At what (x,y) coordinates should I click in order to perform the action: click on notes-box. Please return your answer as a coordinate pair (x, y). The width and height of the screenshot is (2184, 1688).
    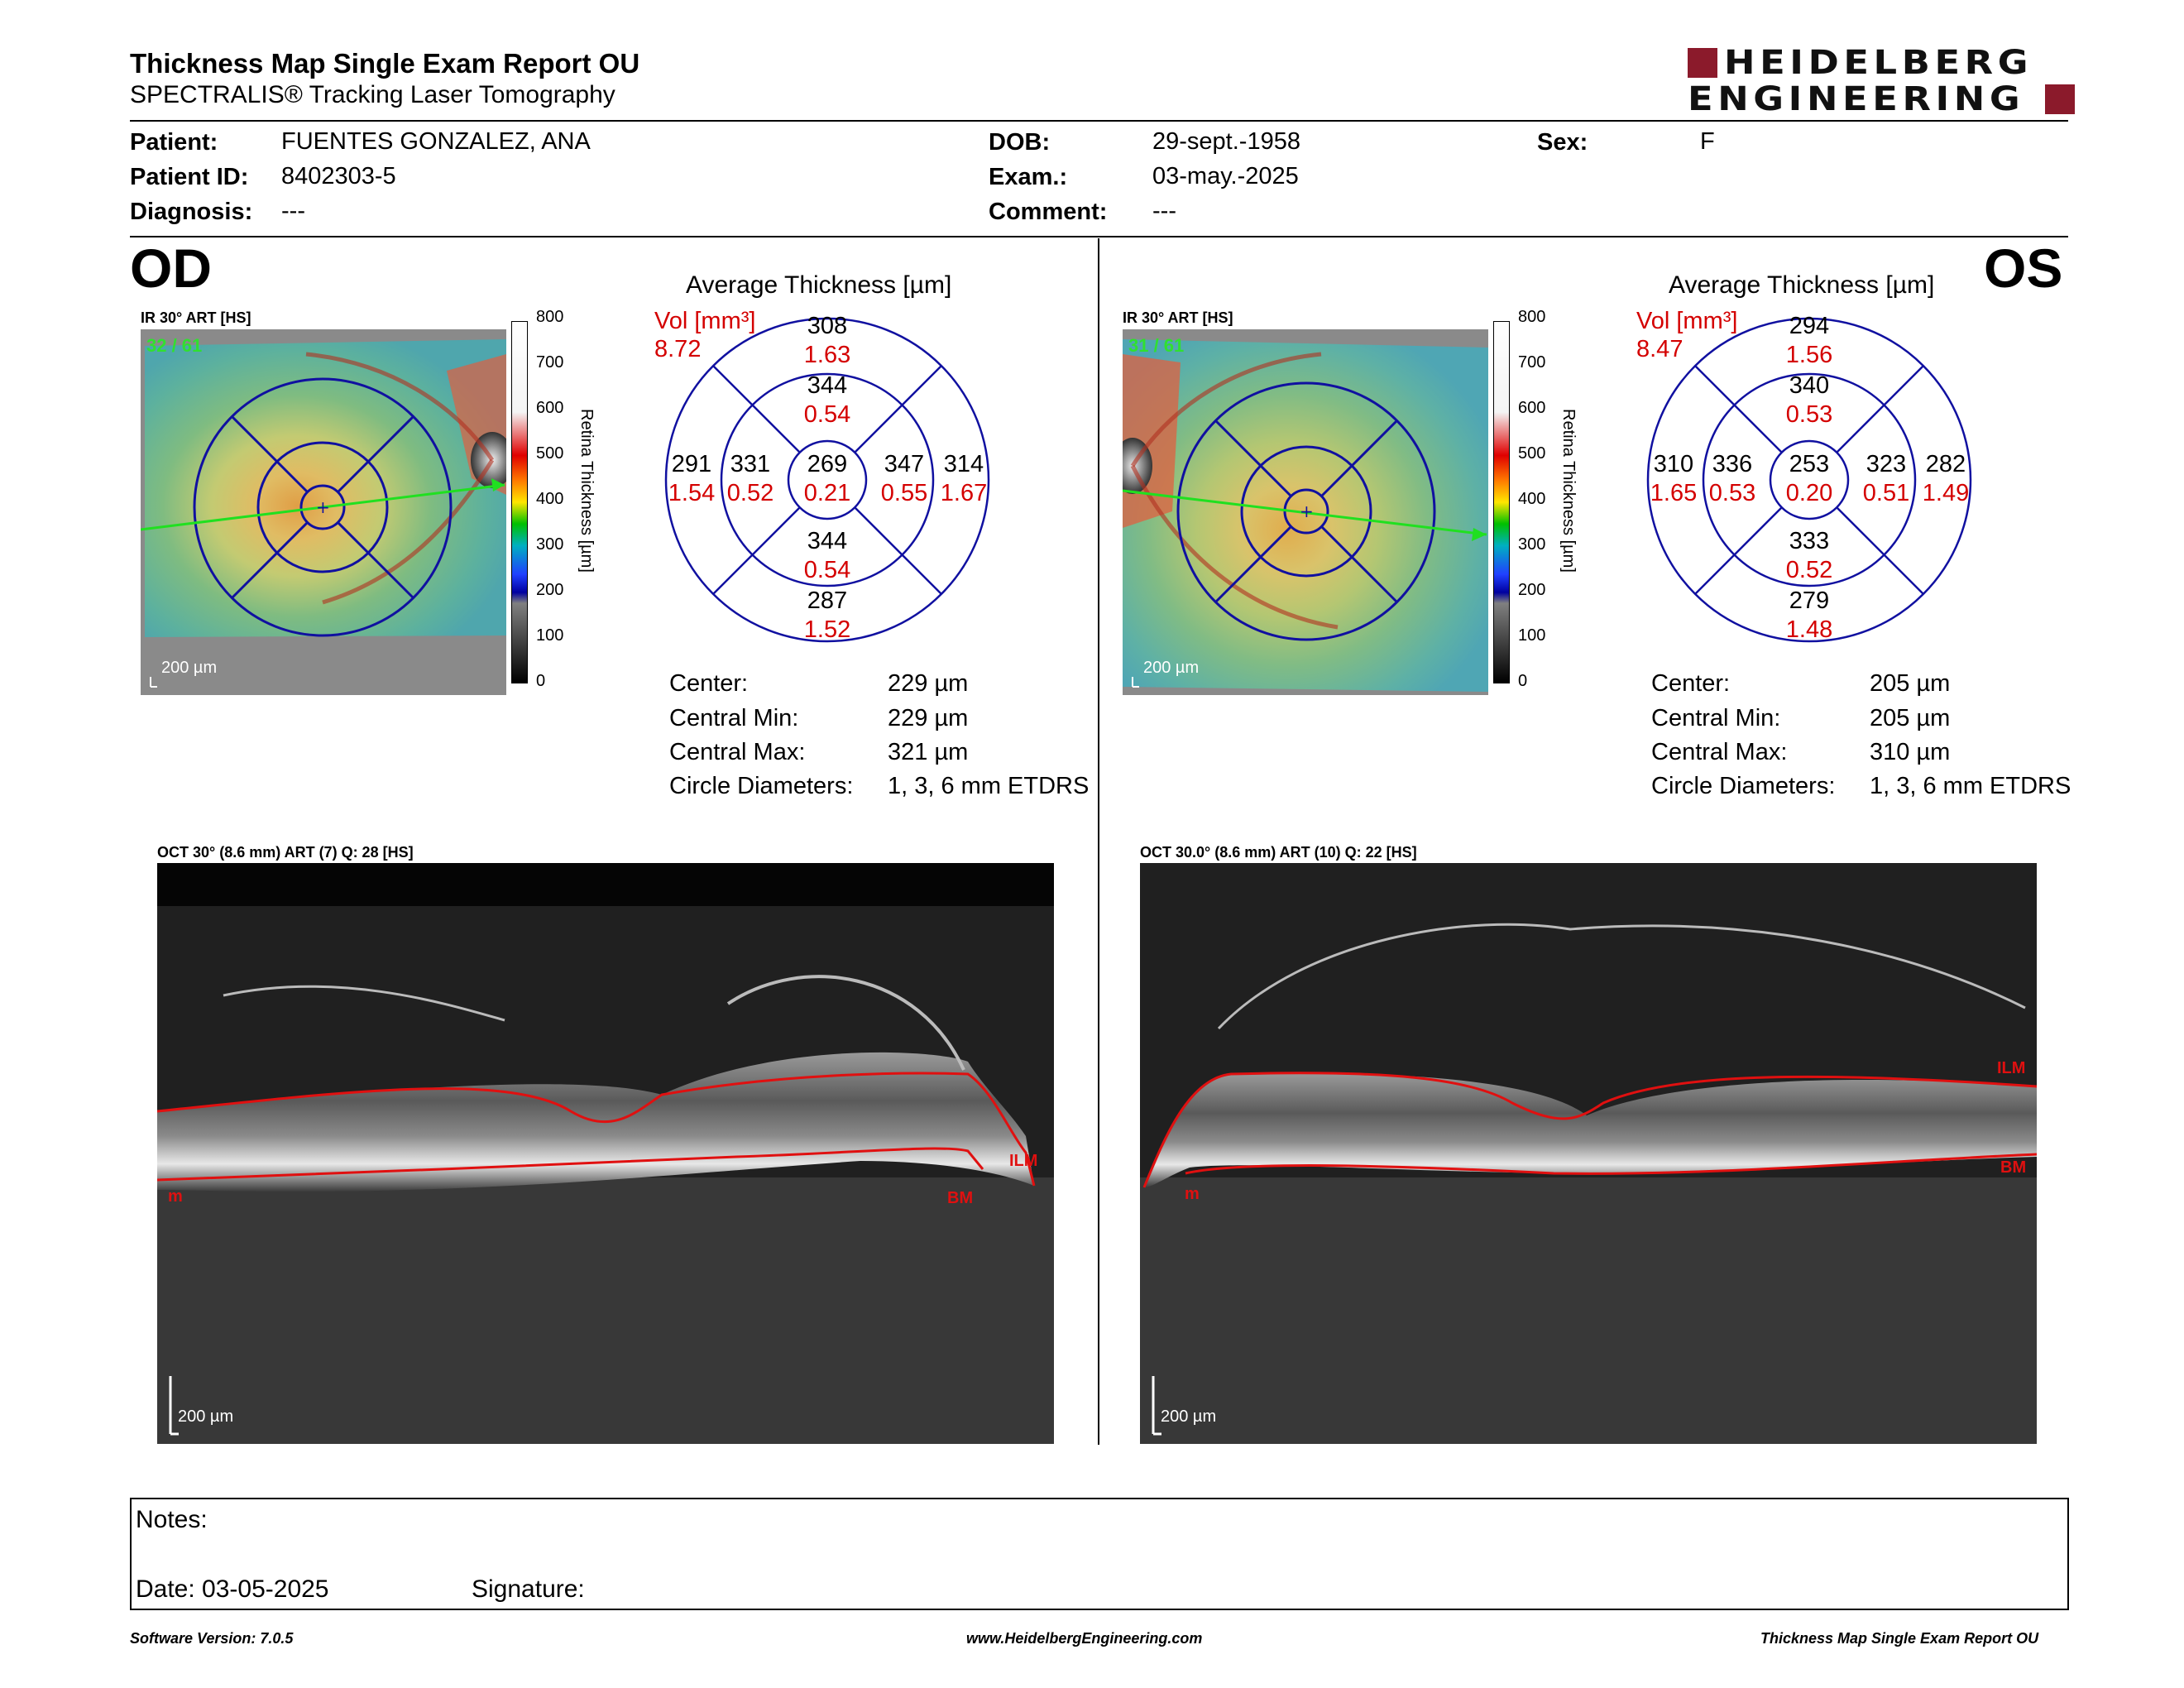
    Looking at the image, I should click on (1099, 1554).